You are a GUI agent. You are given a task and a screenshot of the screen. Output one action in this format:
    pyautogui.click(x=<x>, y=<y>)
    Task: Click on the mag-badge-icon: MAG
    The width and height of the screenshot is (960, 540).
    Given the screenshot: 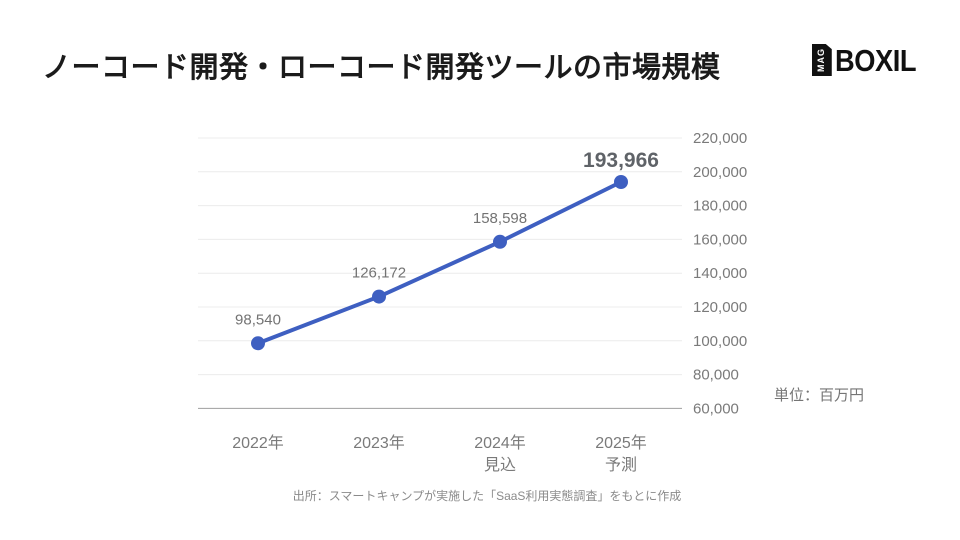 What is the action you would take?
    pyautogui.click(x=821, y=60)
    